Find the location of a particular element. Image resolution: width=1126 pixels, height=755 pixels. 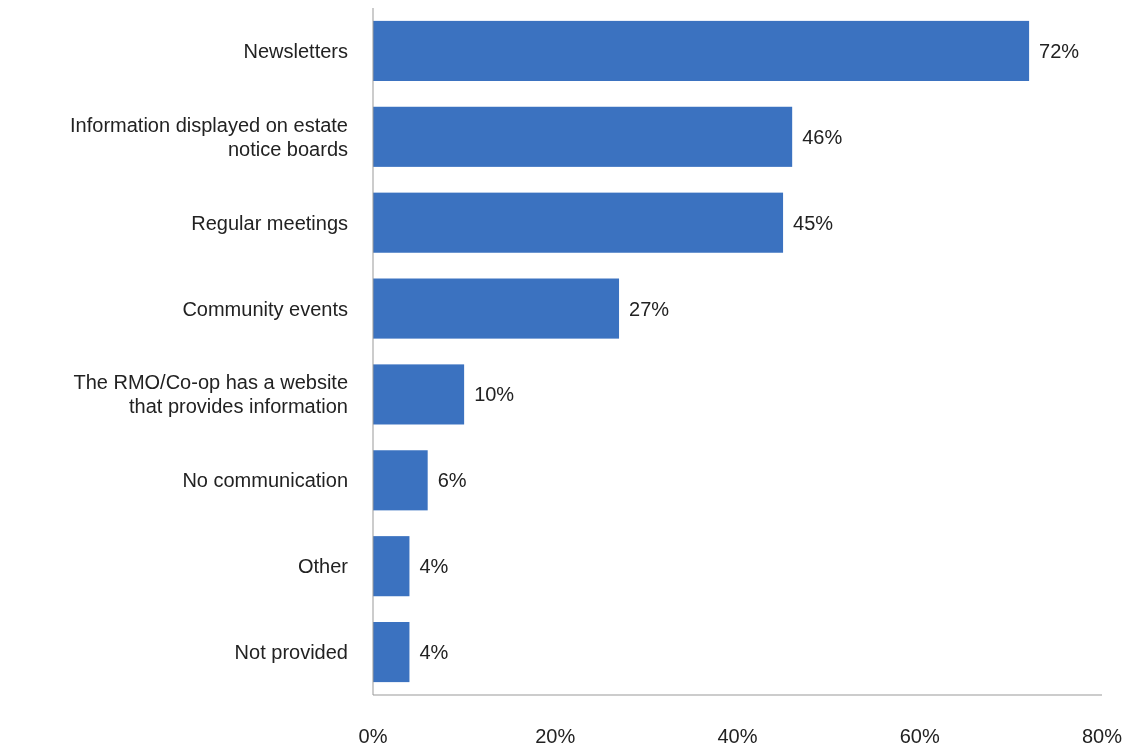

y-tick-label: Community events is located at coordinates (265, 308).